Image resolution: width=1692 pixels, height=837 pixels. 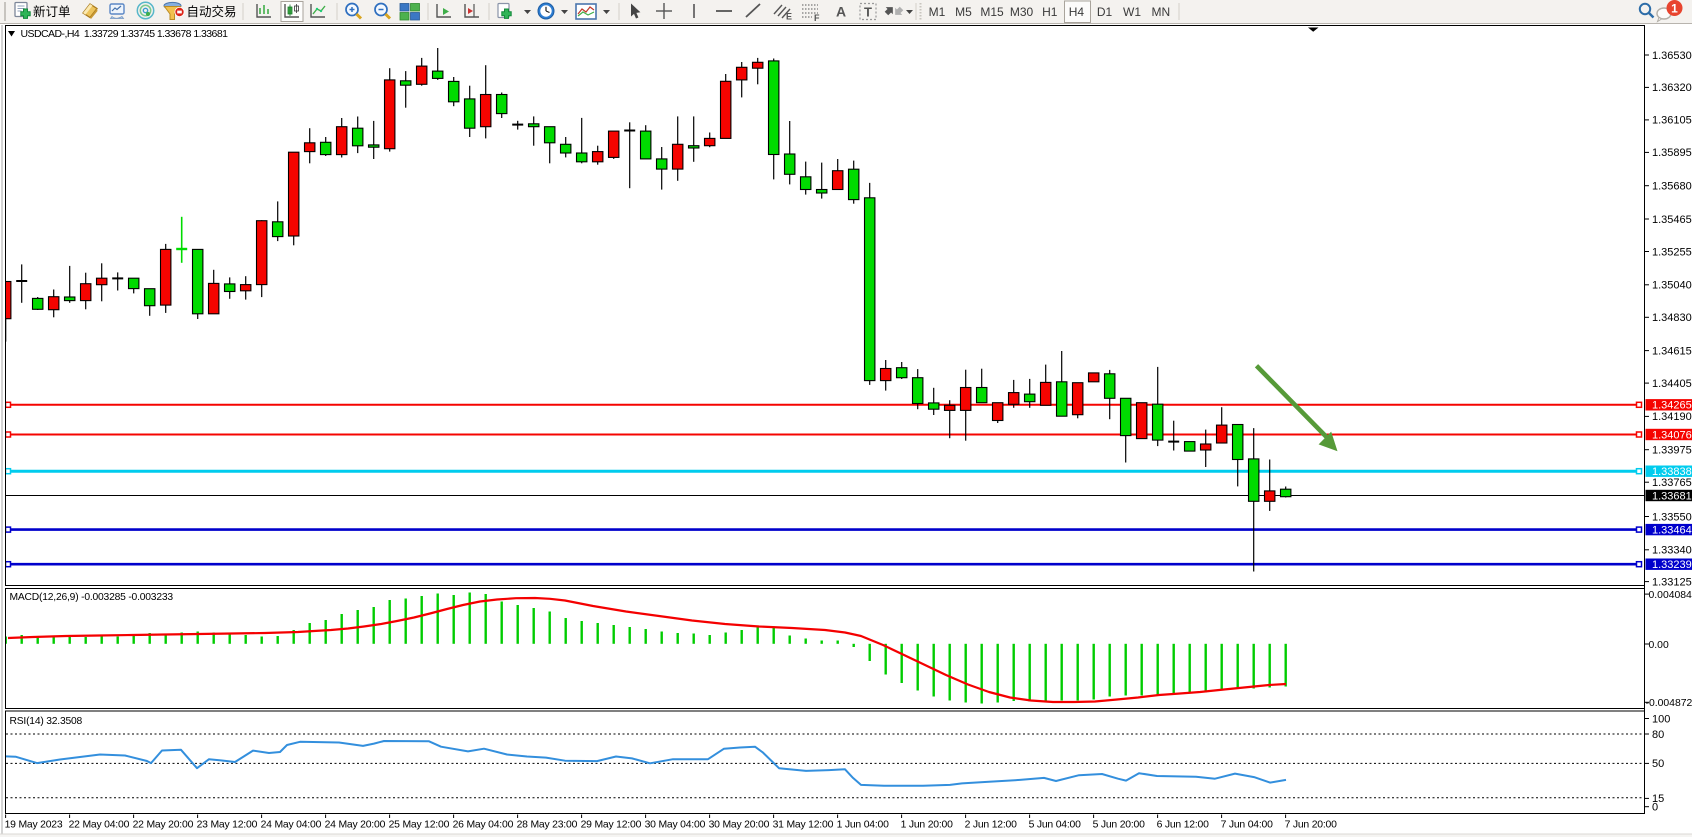 What do you see at coordinates (1160, 12) in the screenshot?
I see `svg-text: MN` at bounding box center [1160, 12].